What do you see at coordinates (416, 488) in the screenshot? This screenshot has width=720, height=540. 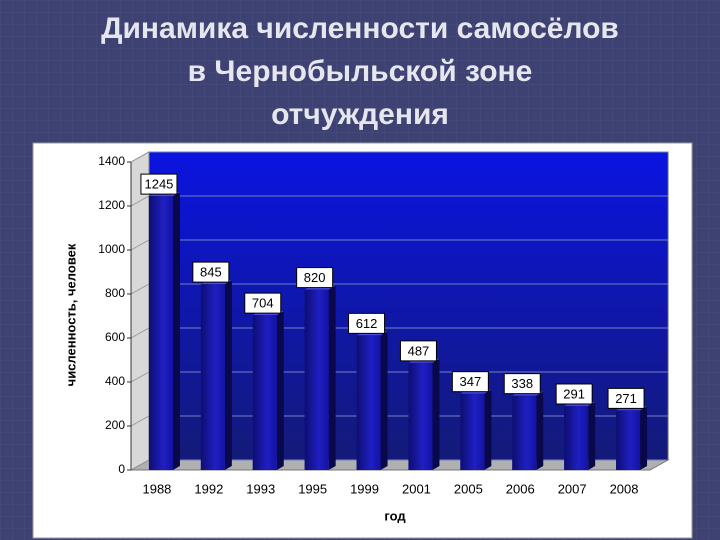 I see `x-tick-label: 2001` at bounding box center [416, 488].